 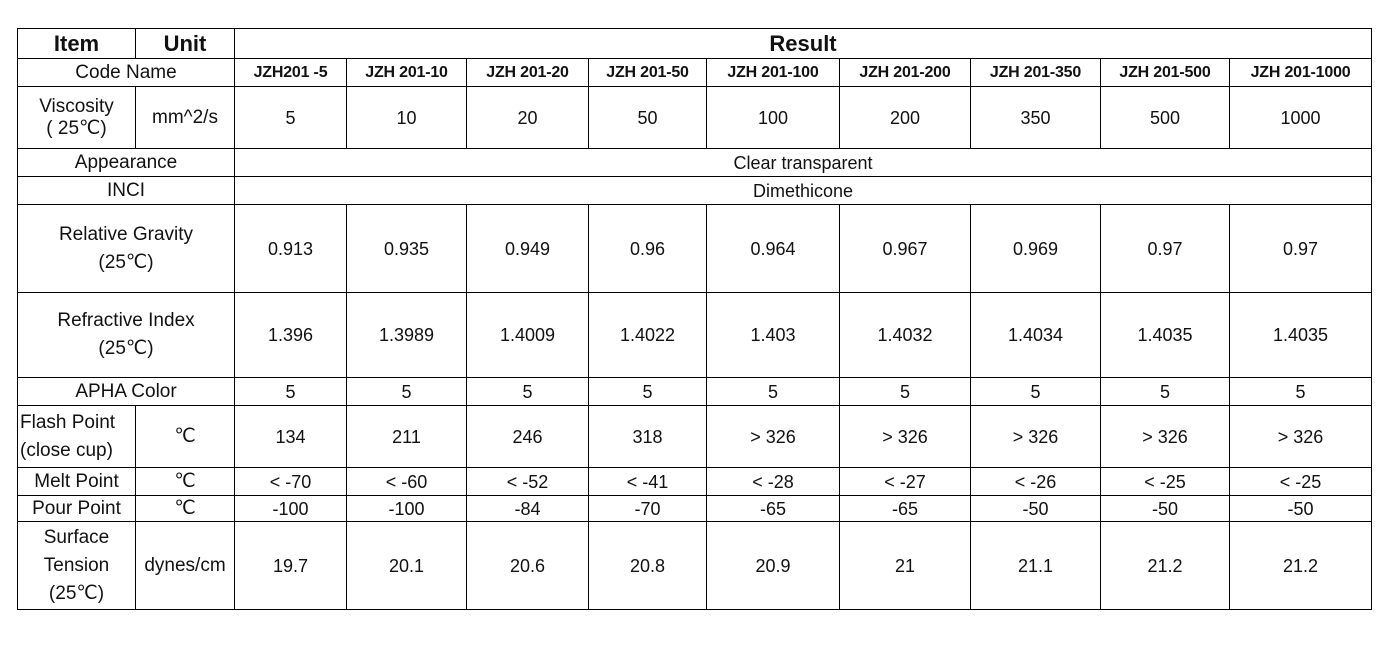 What do you see at coordinates (647, 508) in the screenshot?
I see `pour-point-cell: -70` at bounding box center [647, 508].